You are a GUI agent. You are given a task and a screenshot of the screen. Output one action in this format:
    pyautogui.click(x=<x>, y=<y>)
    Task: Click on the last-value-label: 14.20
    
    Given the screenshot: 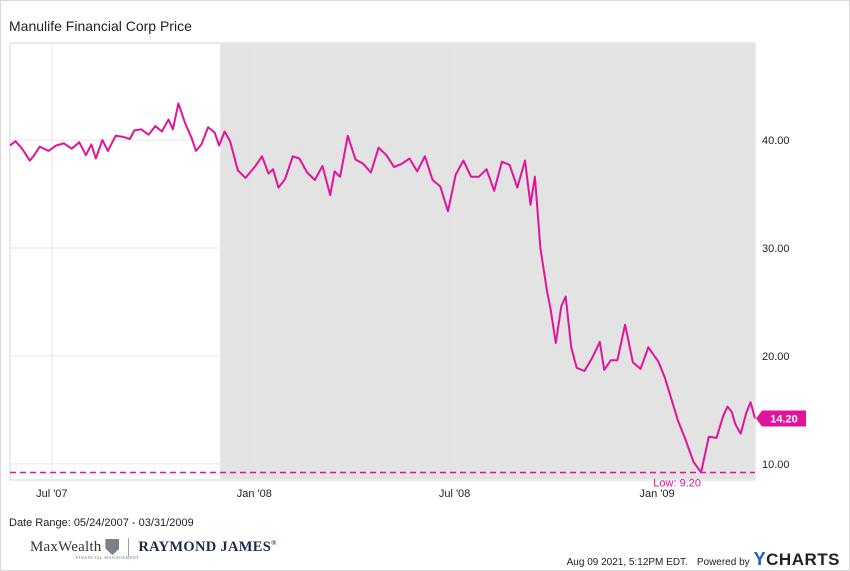 What is the action you would take?
    pyautogui.click(x=784, y=419)
    